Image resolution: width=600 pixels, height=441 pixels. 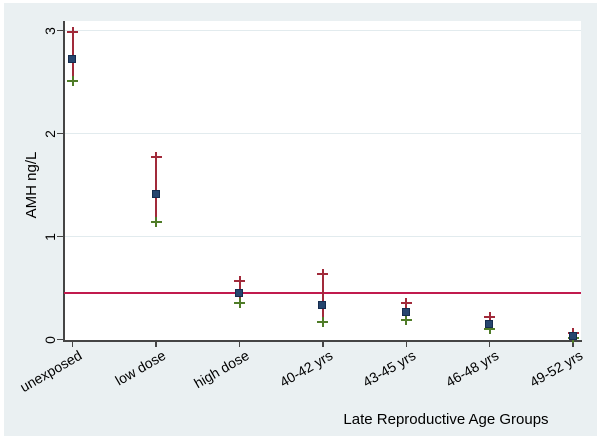 I want to click on y-axis-line, so click(x=64, y=181).